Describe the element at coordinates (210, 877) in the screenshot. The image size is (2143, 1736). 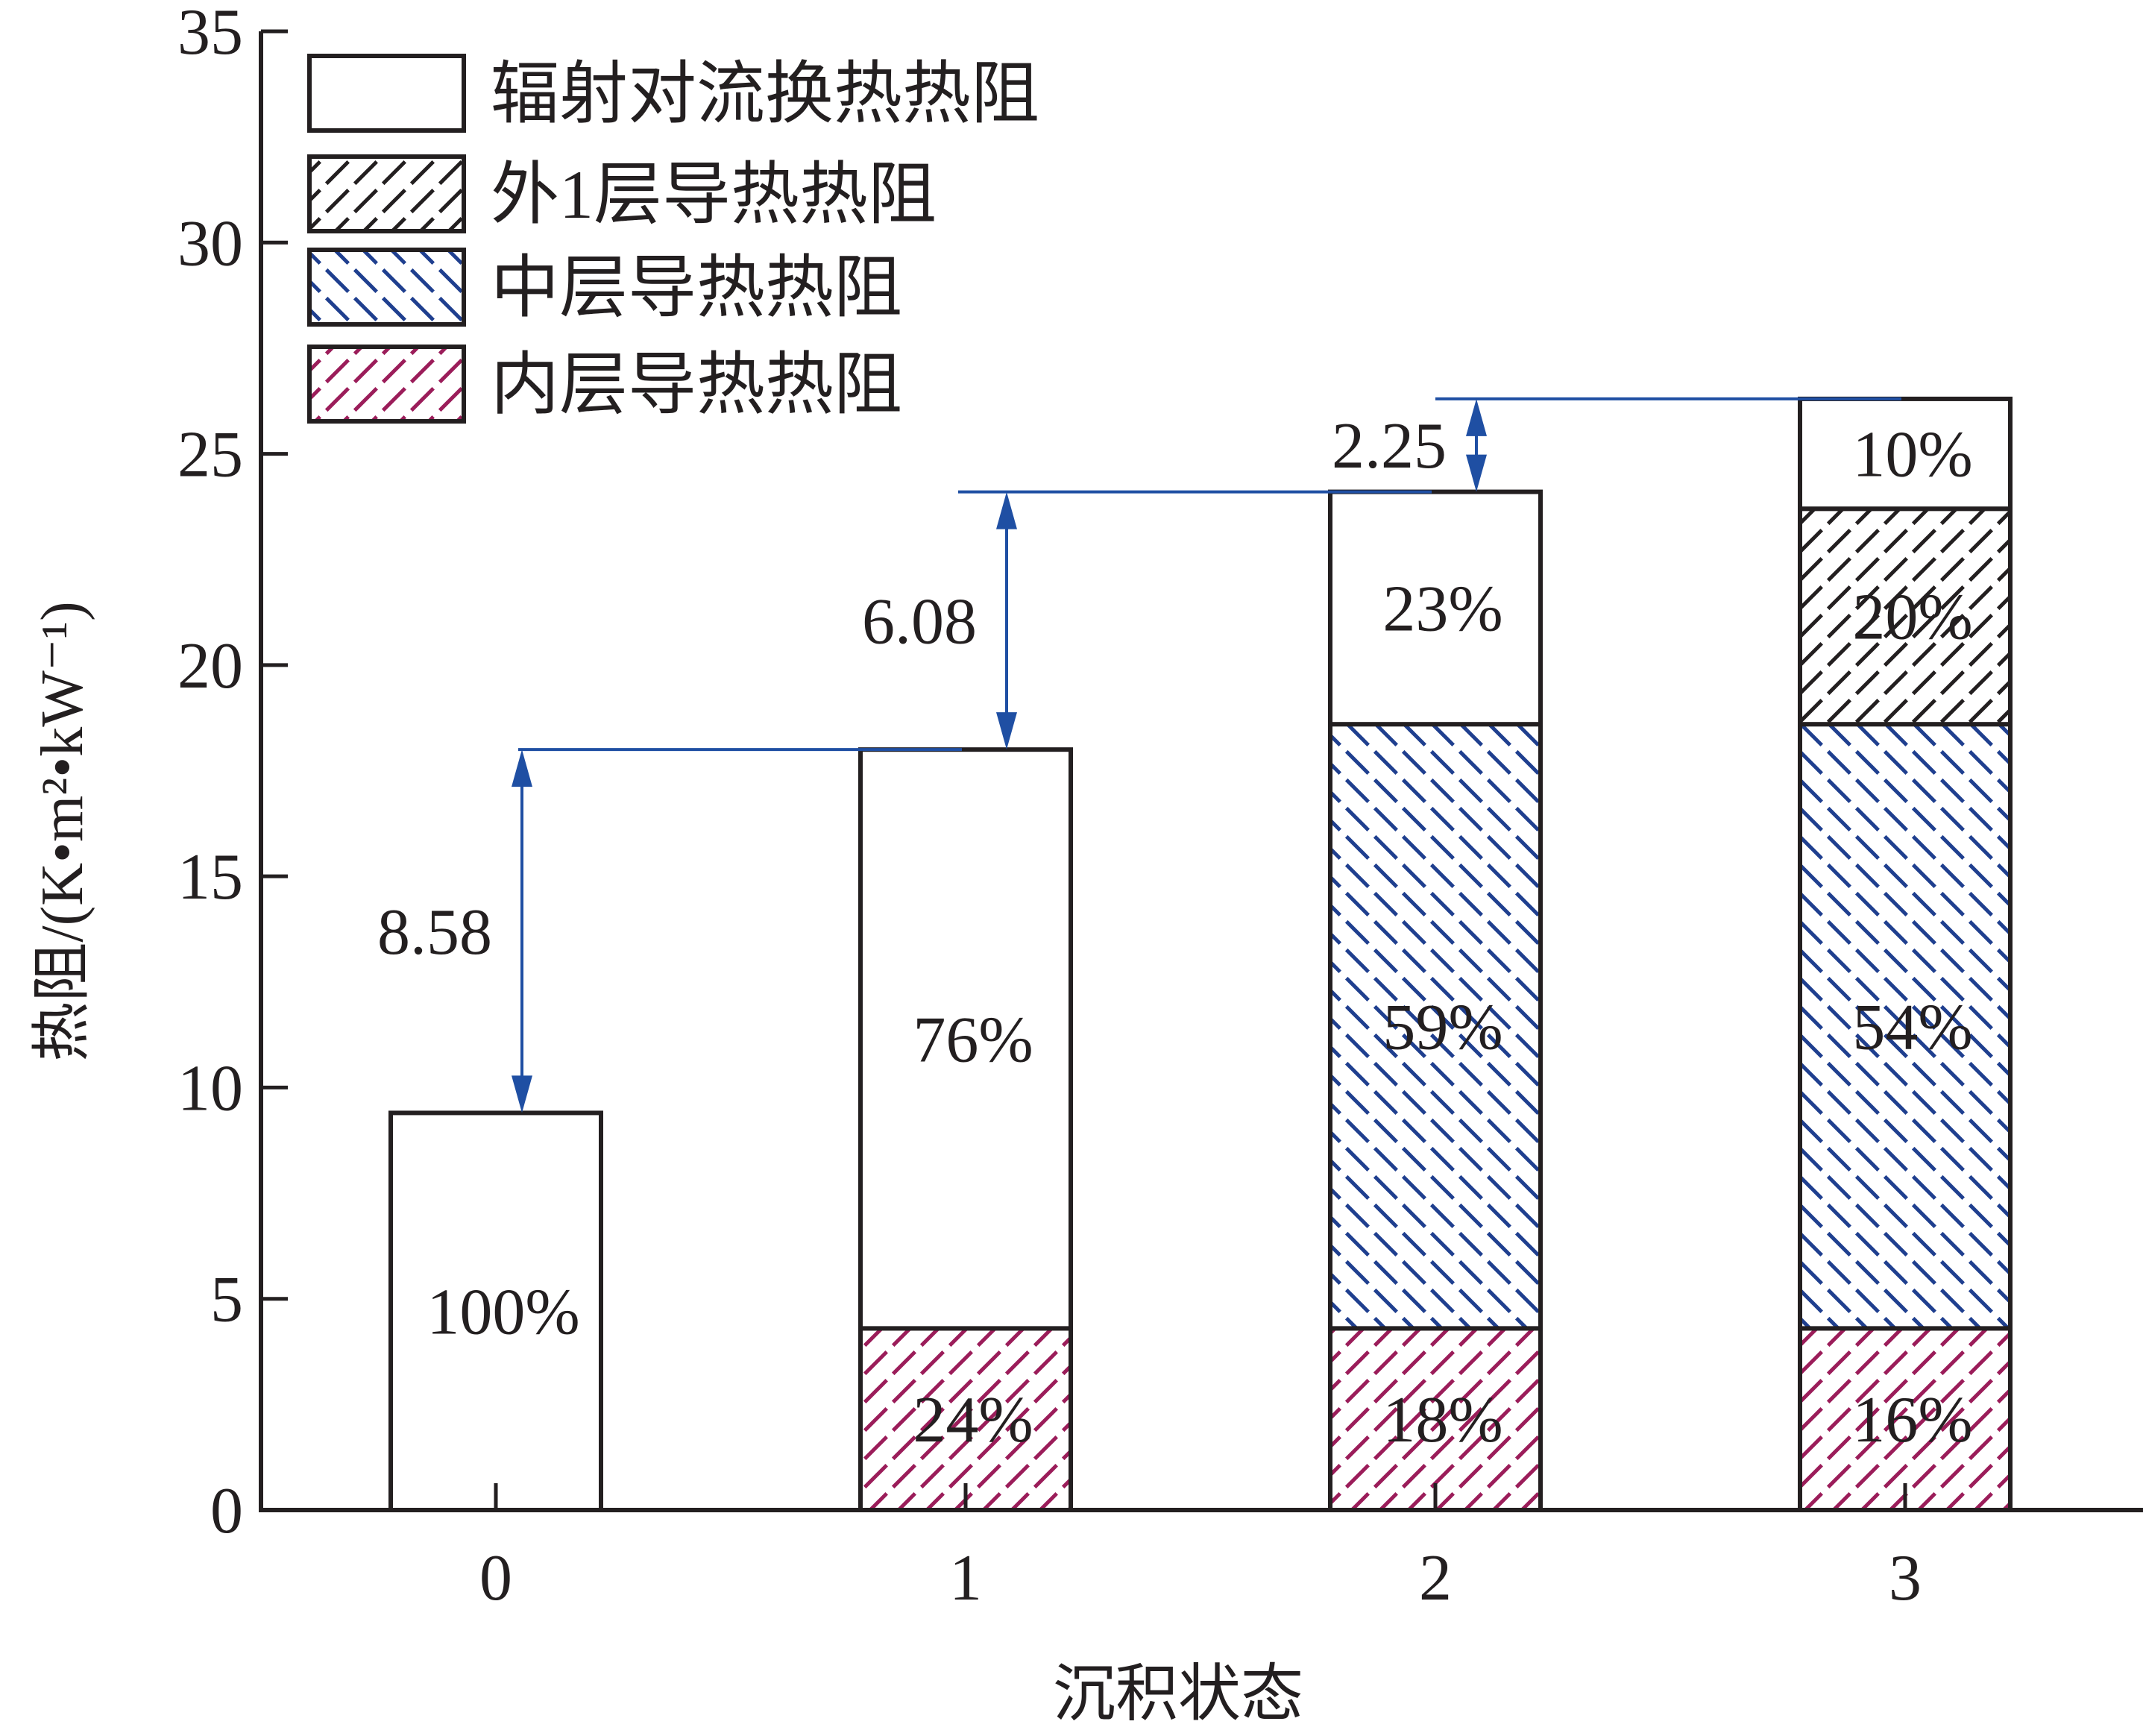
I see `y-tick-label: 15` at that location.